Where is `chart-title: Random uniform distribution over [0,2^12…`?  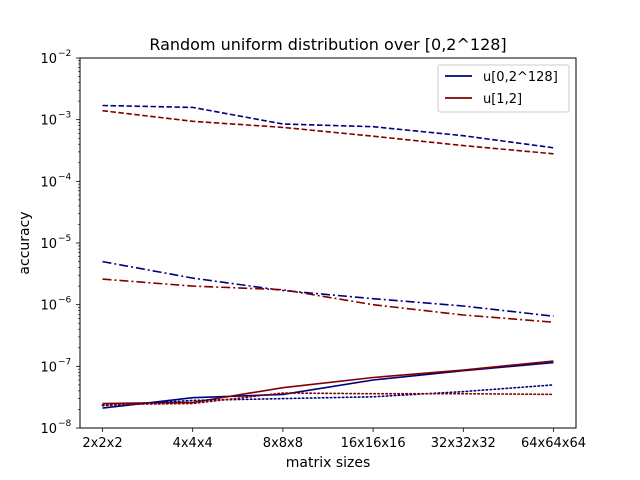 chart-title: Random uniform distribution over [0,2^12… is located at coordinates (327, 44).